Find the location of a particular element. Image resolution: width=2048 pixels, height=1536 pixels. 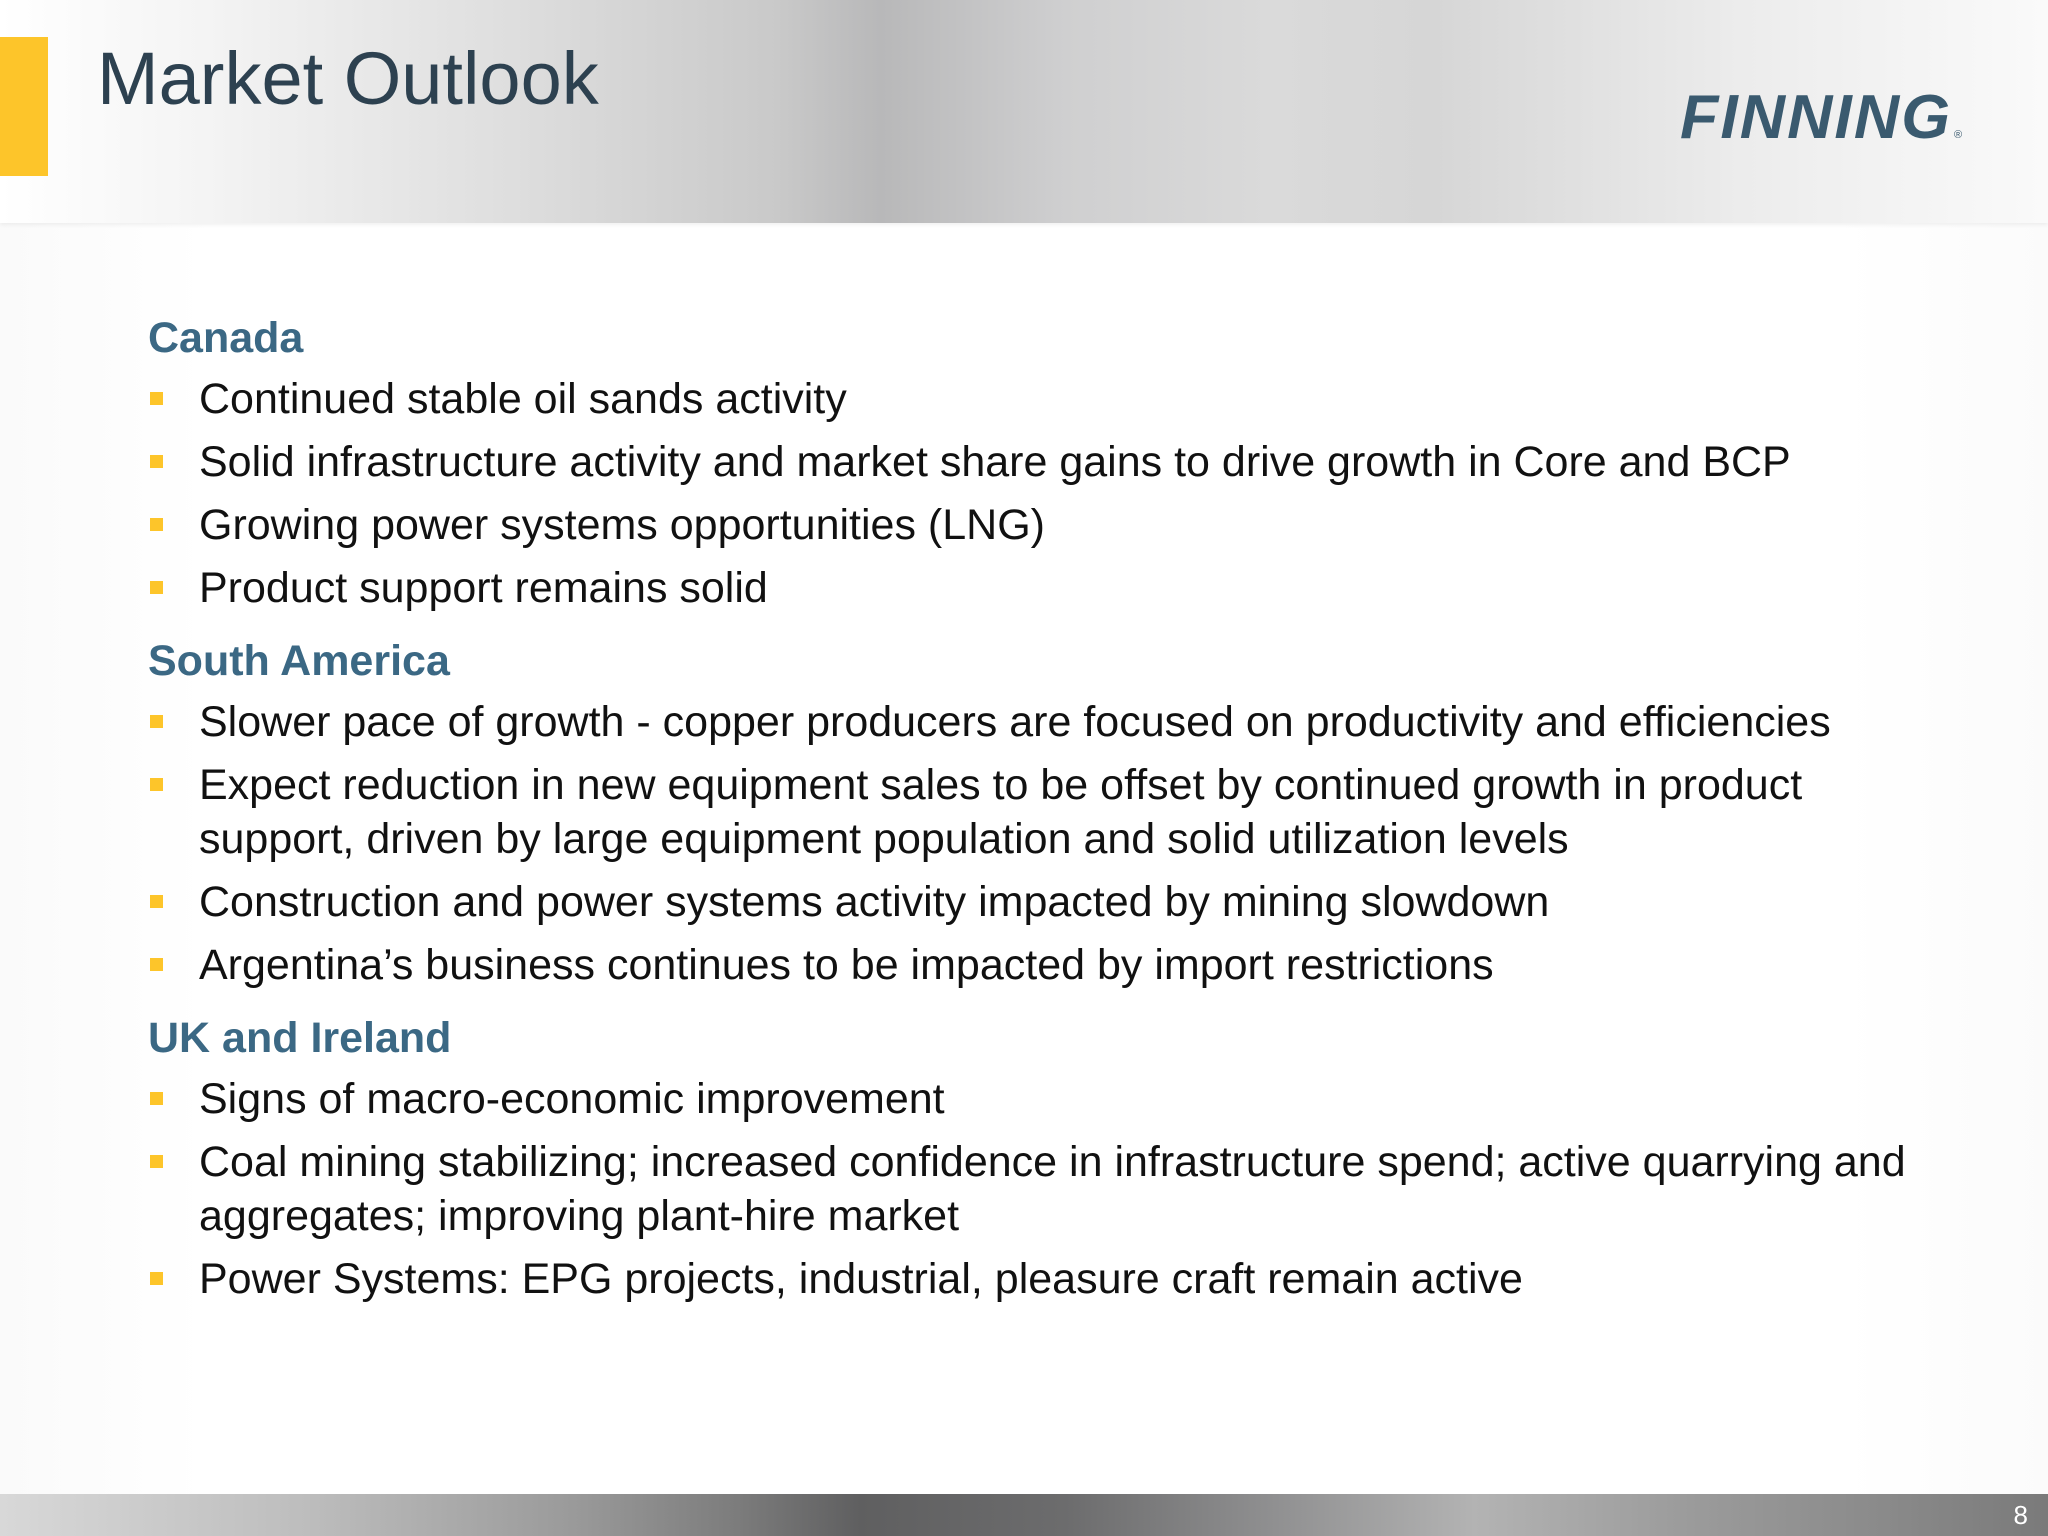

finning-logo: FINNING ® is located at coordinates (1821, 116).